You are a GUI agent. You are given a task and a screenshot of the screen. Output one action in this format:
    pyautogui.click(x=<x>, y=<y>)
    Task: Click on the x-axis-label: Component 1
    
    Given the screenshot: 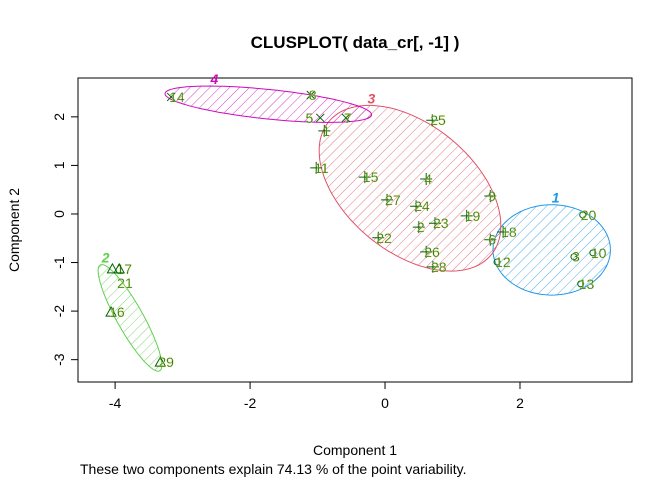 What is the action you would take?
    pyautogui.click(x=355, y=450)
    